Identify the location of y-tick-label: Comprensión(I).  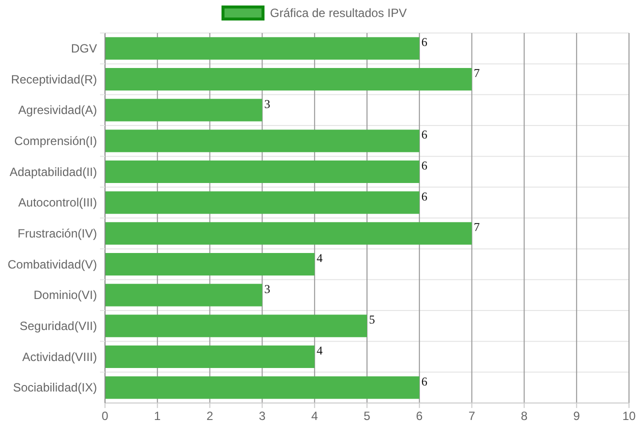
(55, 141).